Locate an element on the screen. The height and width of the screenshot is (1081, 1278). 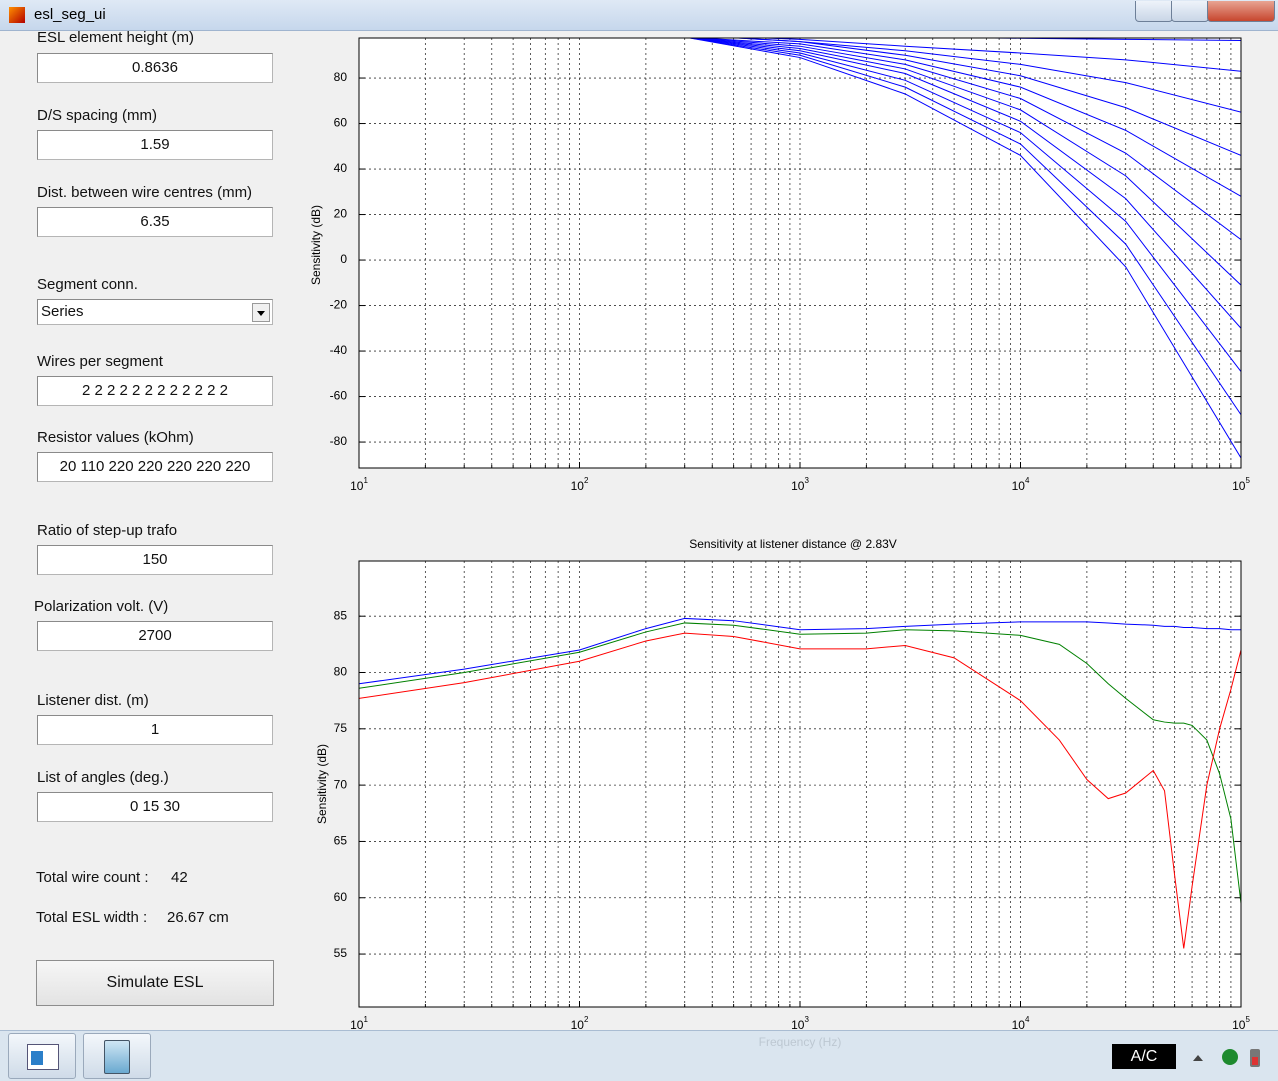
field-label: ESL element height (m) is located at coordinates (116, 37).